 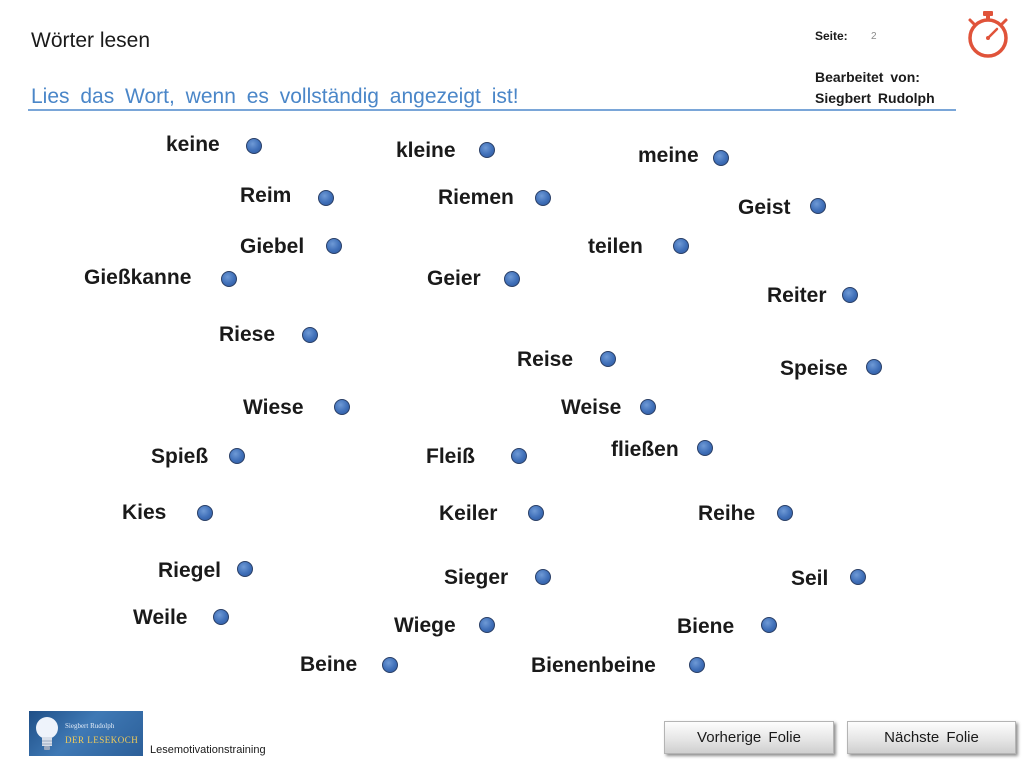 What do you see at coordinates (727, 513) in the screenshot?
I see `word-label: Reihe` at bounding box center [727, 513].